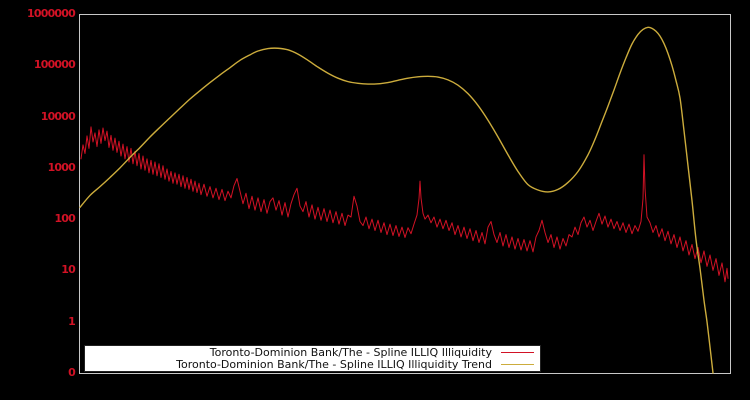  I want to click on legend-swatch-illiquidity-line, so click(517, 352).